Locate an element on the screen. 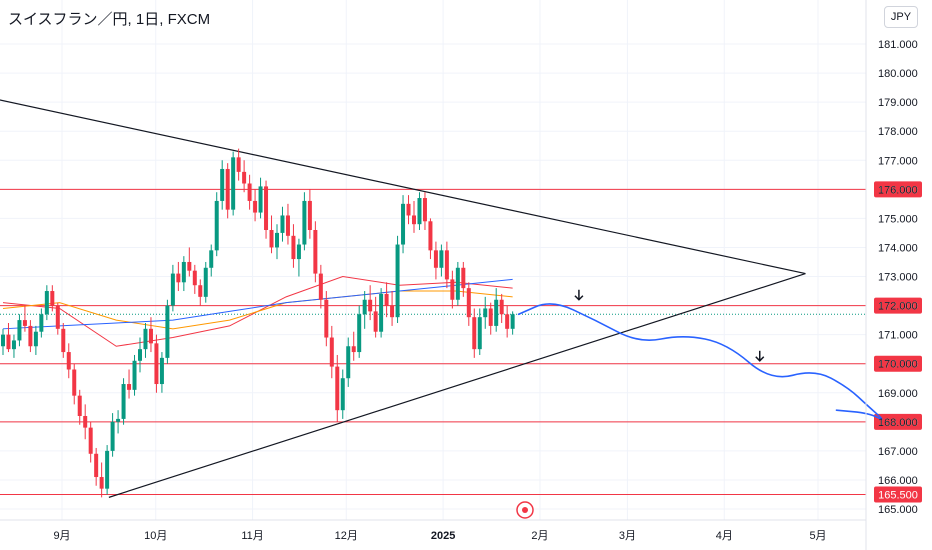 This screenshot has height=550, width=932. price-tick-label: 178.000 is located at coordinates (898, 132).